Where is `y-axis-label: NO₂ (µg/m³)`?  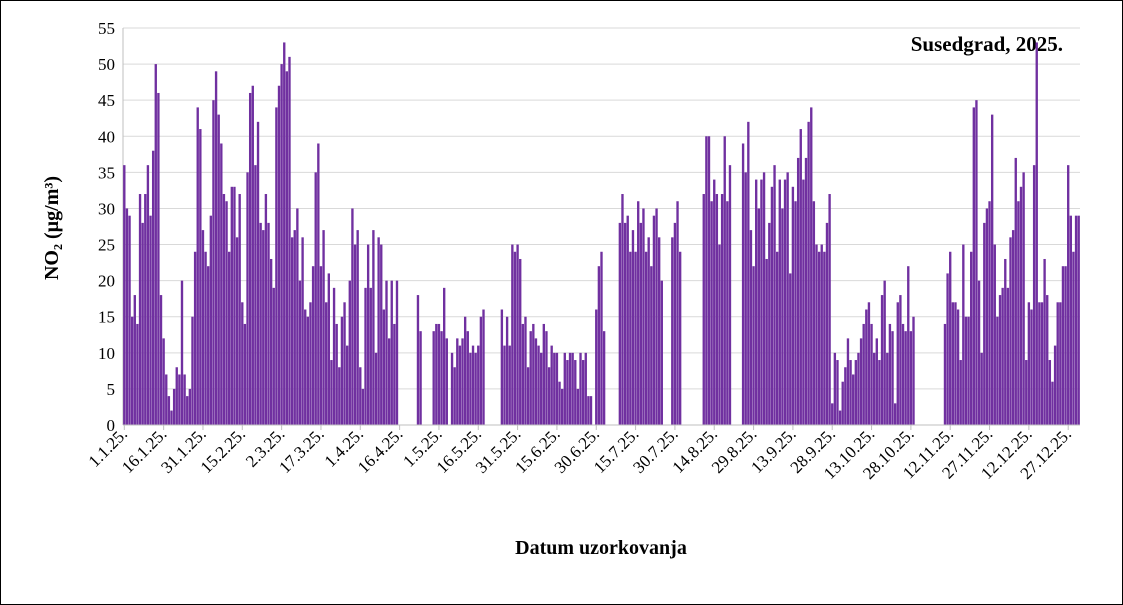
y-axis-label: NO₂ (µg/m³) is located at coordinates (52, 228).